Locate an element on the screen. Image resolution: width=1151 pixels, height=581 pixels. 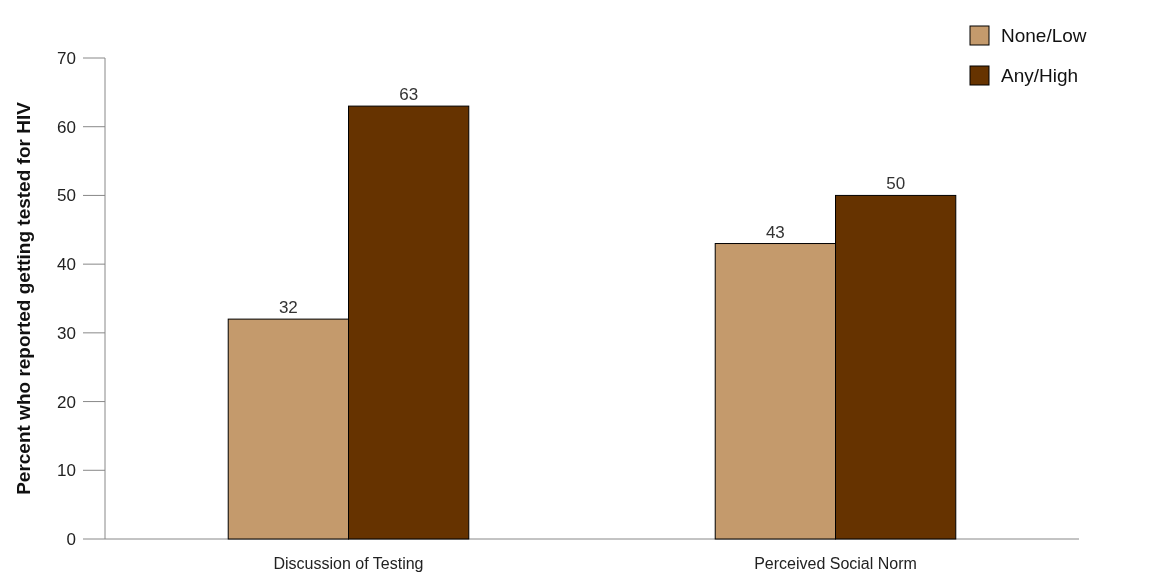
x-tick-label: Perceived Social Norm is located at coordinates (835, 563).